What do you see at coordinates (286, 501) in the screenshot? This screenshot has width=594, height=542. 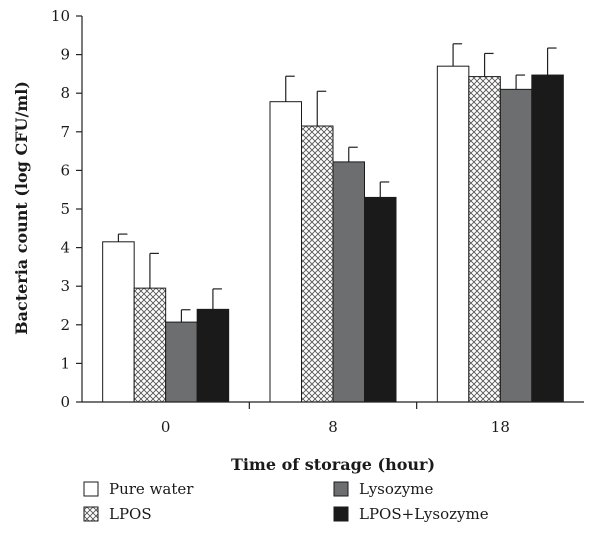 I see `legend: Pure water LPOS Lysozyme LPOS+Lysozyme` at bounding box center [286, 501].